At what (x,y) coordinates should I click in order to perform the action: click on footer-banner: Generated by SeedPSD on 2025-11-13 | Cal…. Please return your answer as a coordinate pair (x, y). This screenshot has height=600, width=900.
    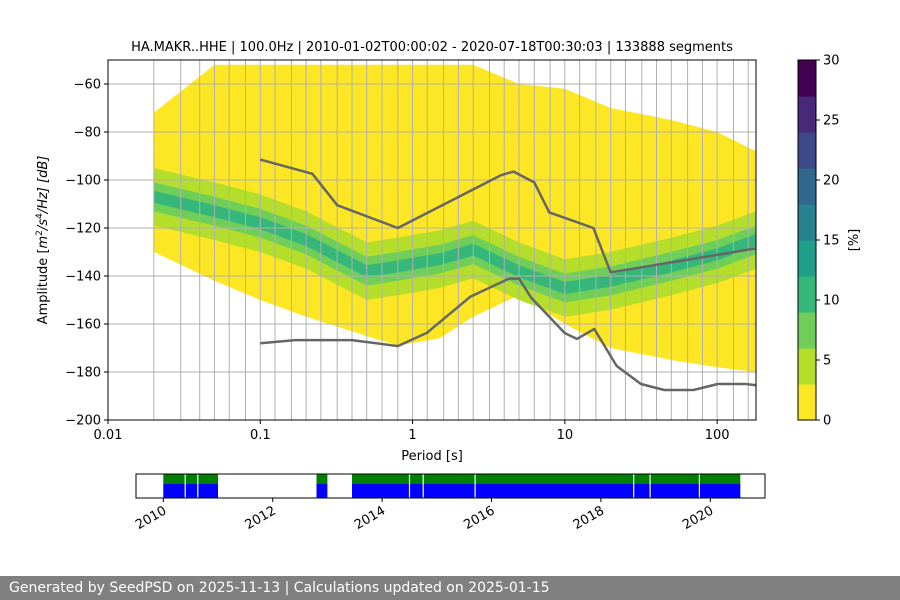
    Looking at the image, I should click on (450, 588).